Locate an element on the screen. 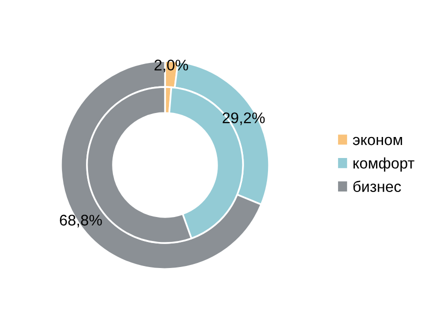 This screenshot has height=329, width=443. legend-label: эконом is located at coordinates (377, 141).